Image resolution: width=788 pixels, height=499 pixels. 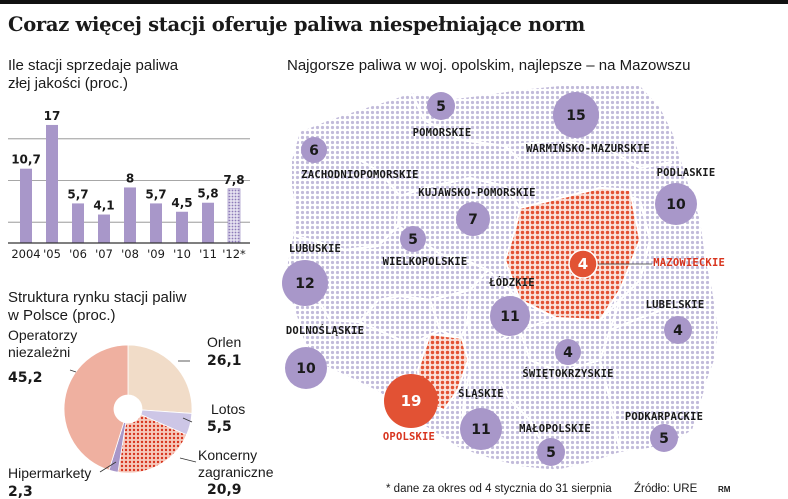 What do you see at coordinates (325, 330) in the screenshot?
I see `region-label: DOLNOŚLĄSKIE` at bounding box center [325, 330].